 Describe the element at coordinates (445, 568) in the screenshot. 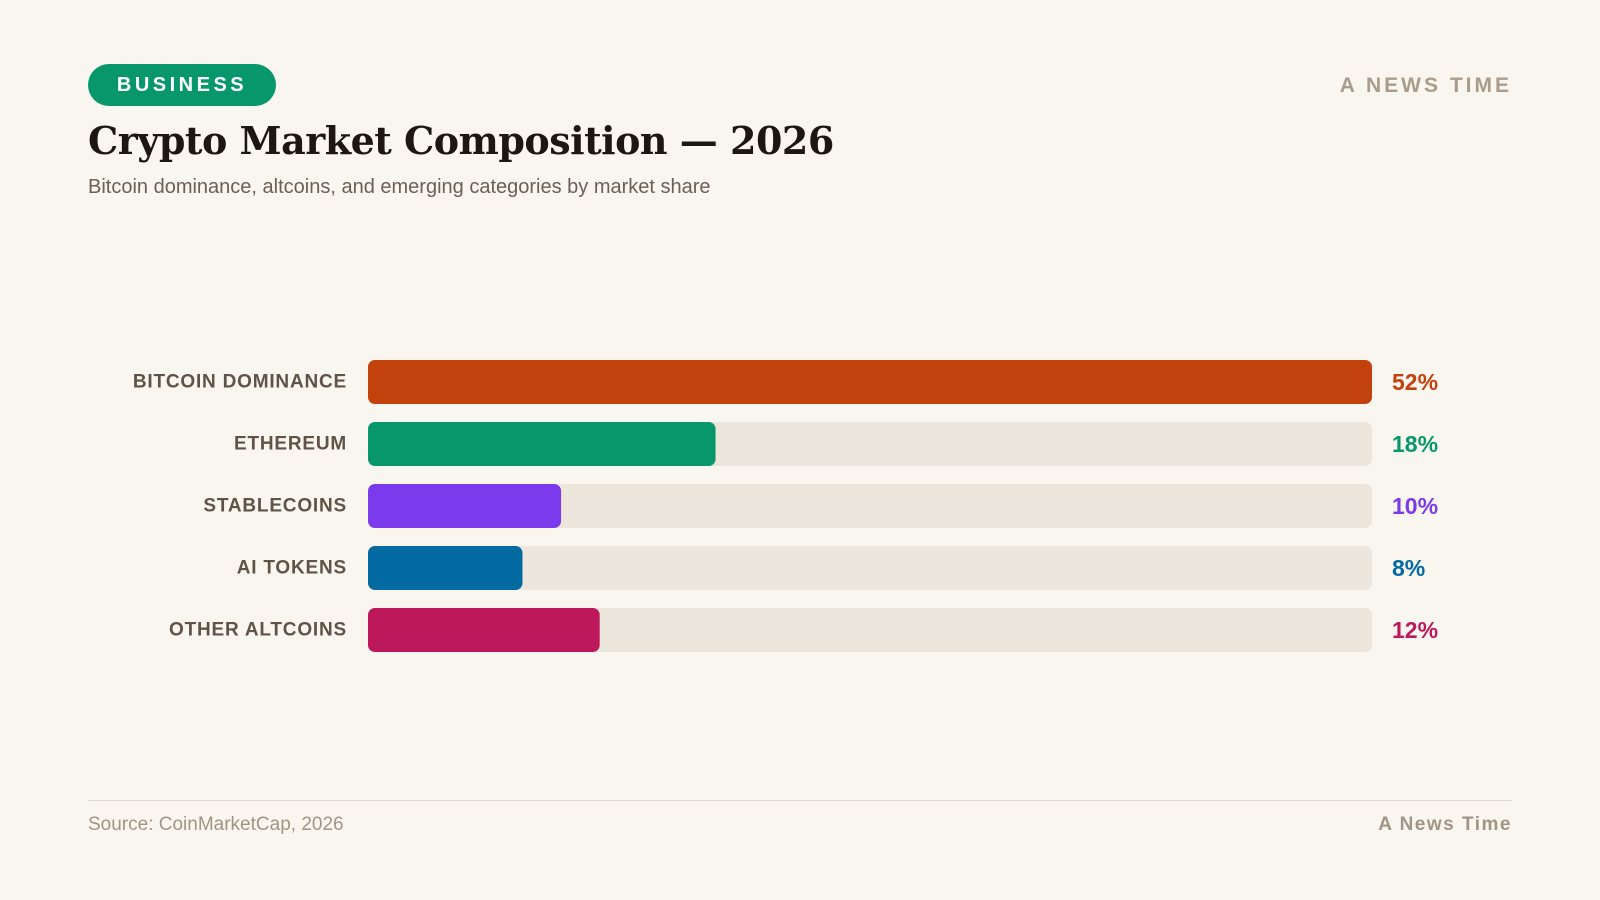

I see `bar-ai-tokens` at that location.